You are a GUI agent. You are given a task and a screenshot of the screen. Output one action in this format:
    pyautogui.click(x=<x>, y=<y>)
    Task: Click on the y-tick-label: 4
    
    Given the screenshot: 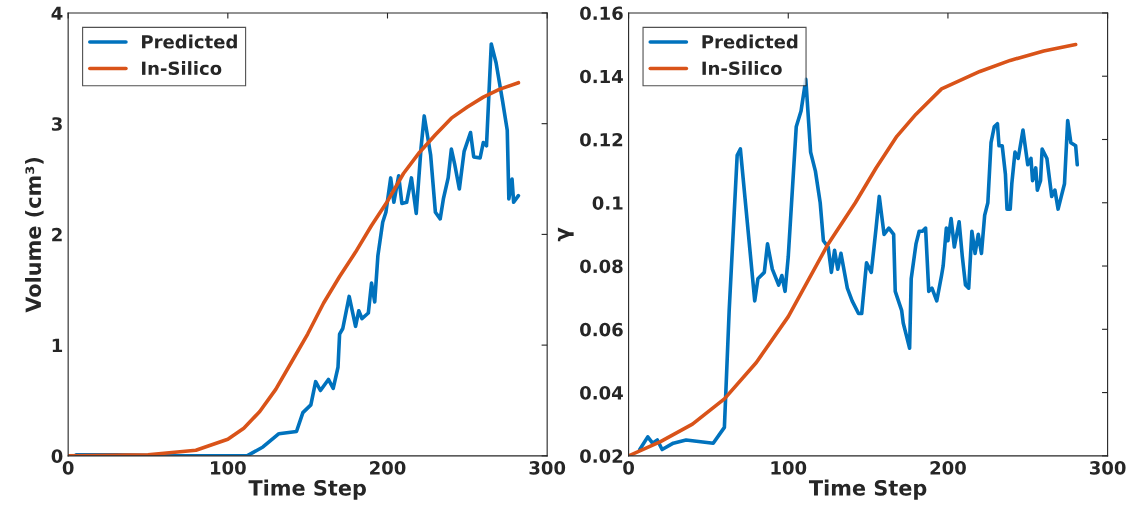 What is the action you would take?
    pyautogui.click(x=57, y=13)
    